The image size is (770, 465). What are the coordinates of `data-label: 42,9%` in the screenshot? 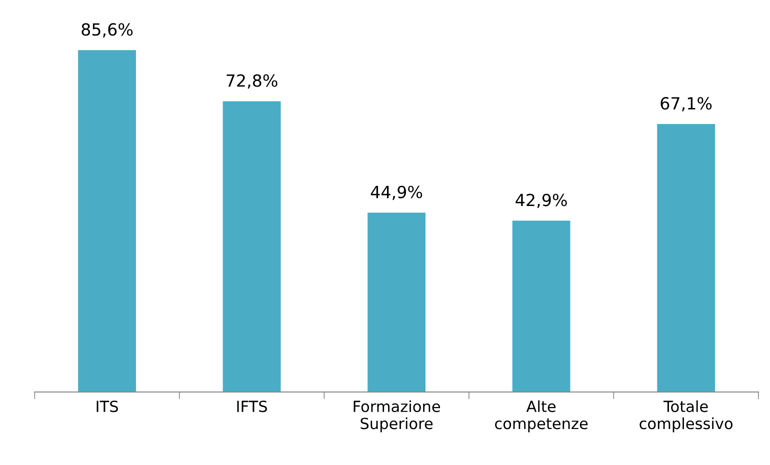 It's located at (541, 201).